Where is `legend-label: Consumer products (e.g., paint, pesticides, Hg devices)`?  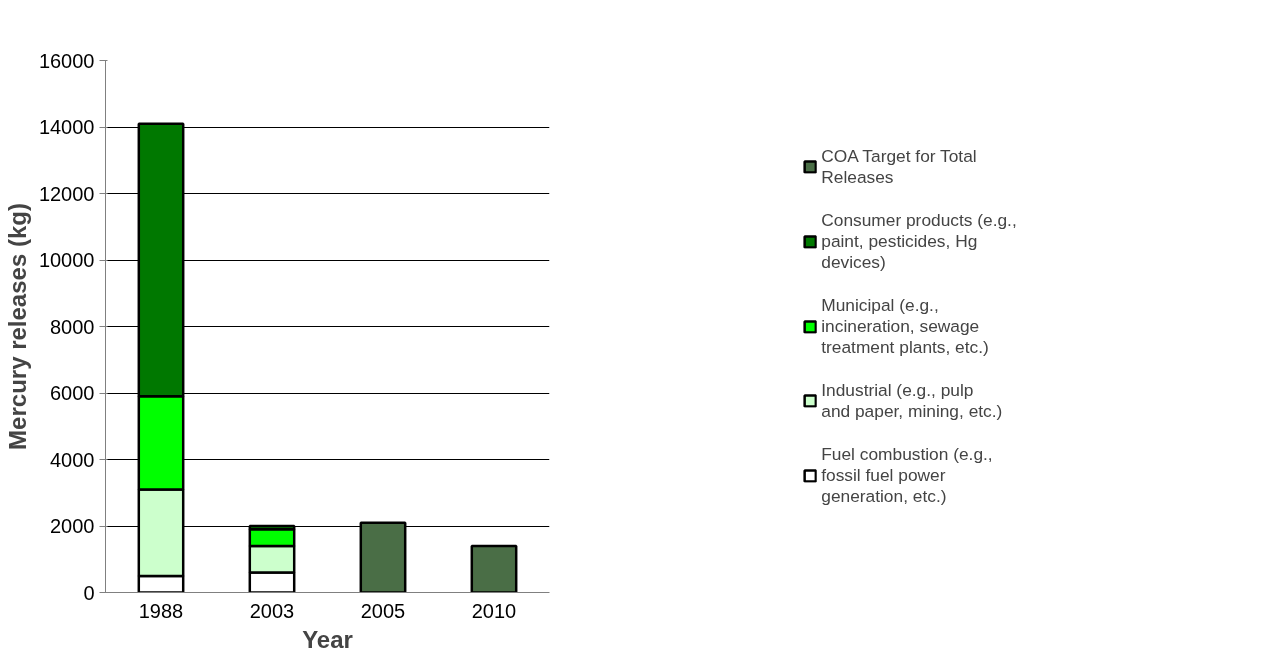 legend-label: Consumer products (e.g., paint, pesticides, Hg devices) is located at coordinates (919, 241).